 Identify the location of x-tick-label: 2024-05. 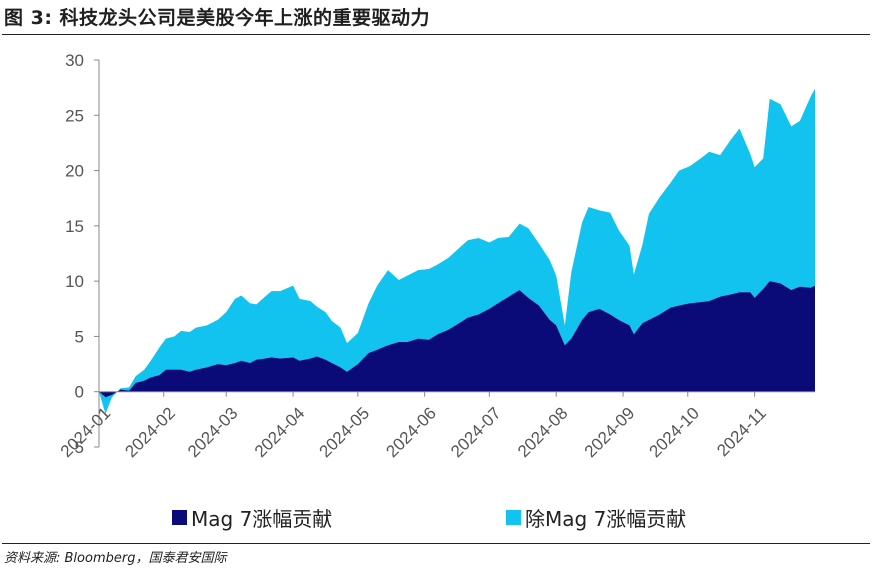
(345, 433).